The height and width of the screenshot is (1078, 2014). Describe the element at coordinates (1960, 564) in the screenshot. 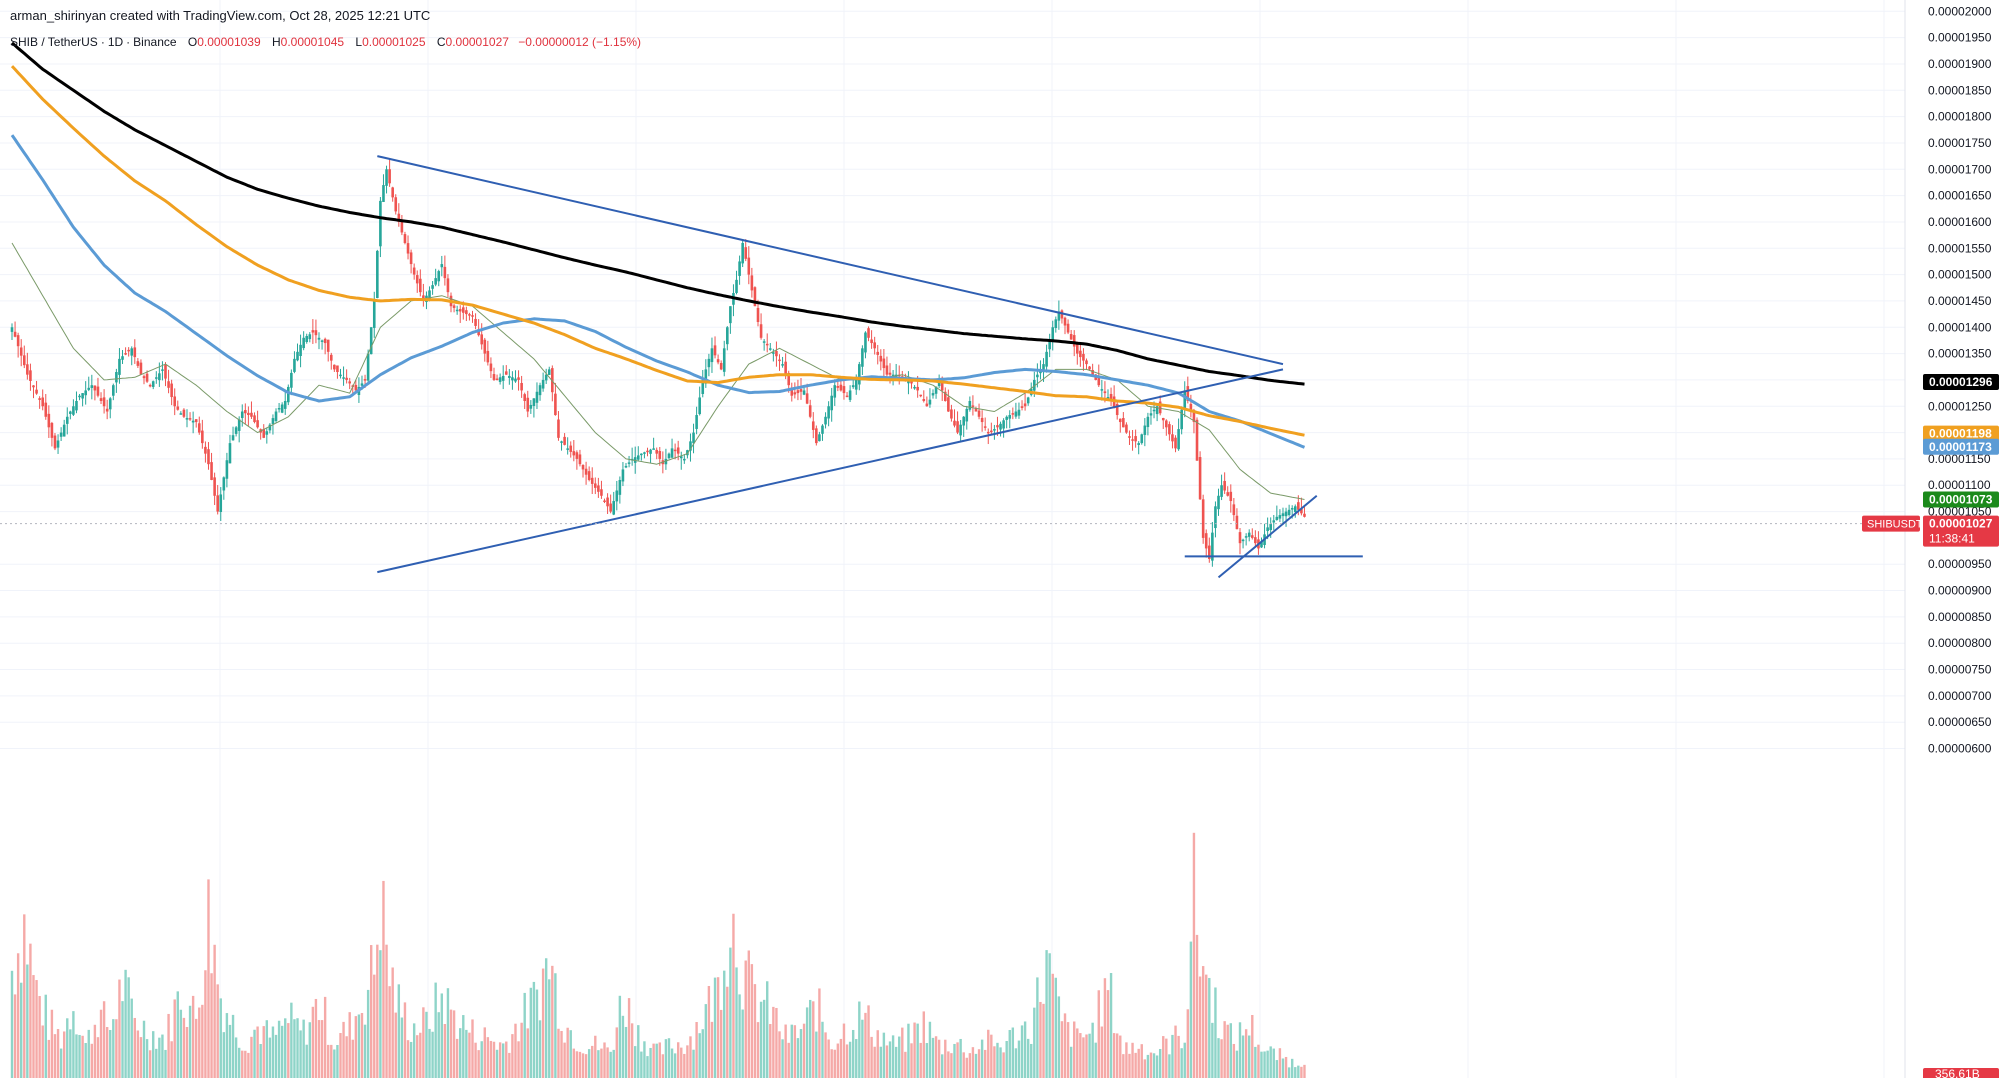

I see `axis-tick-label: 0.00000950` at that location.